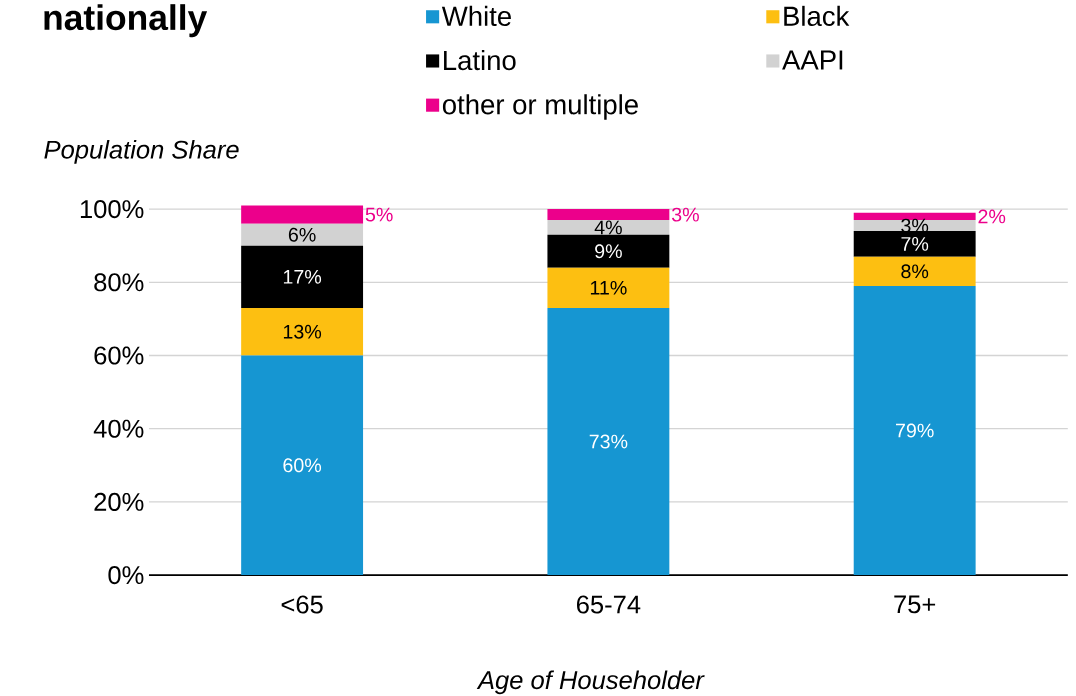 The height and width of the screenshot is (696, 1076). Describe the element at coordinates (992, 216) in the screenshot. I see `data-label: 2%` at that location.